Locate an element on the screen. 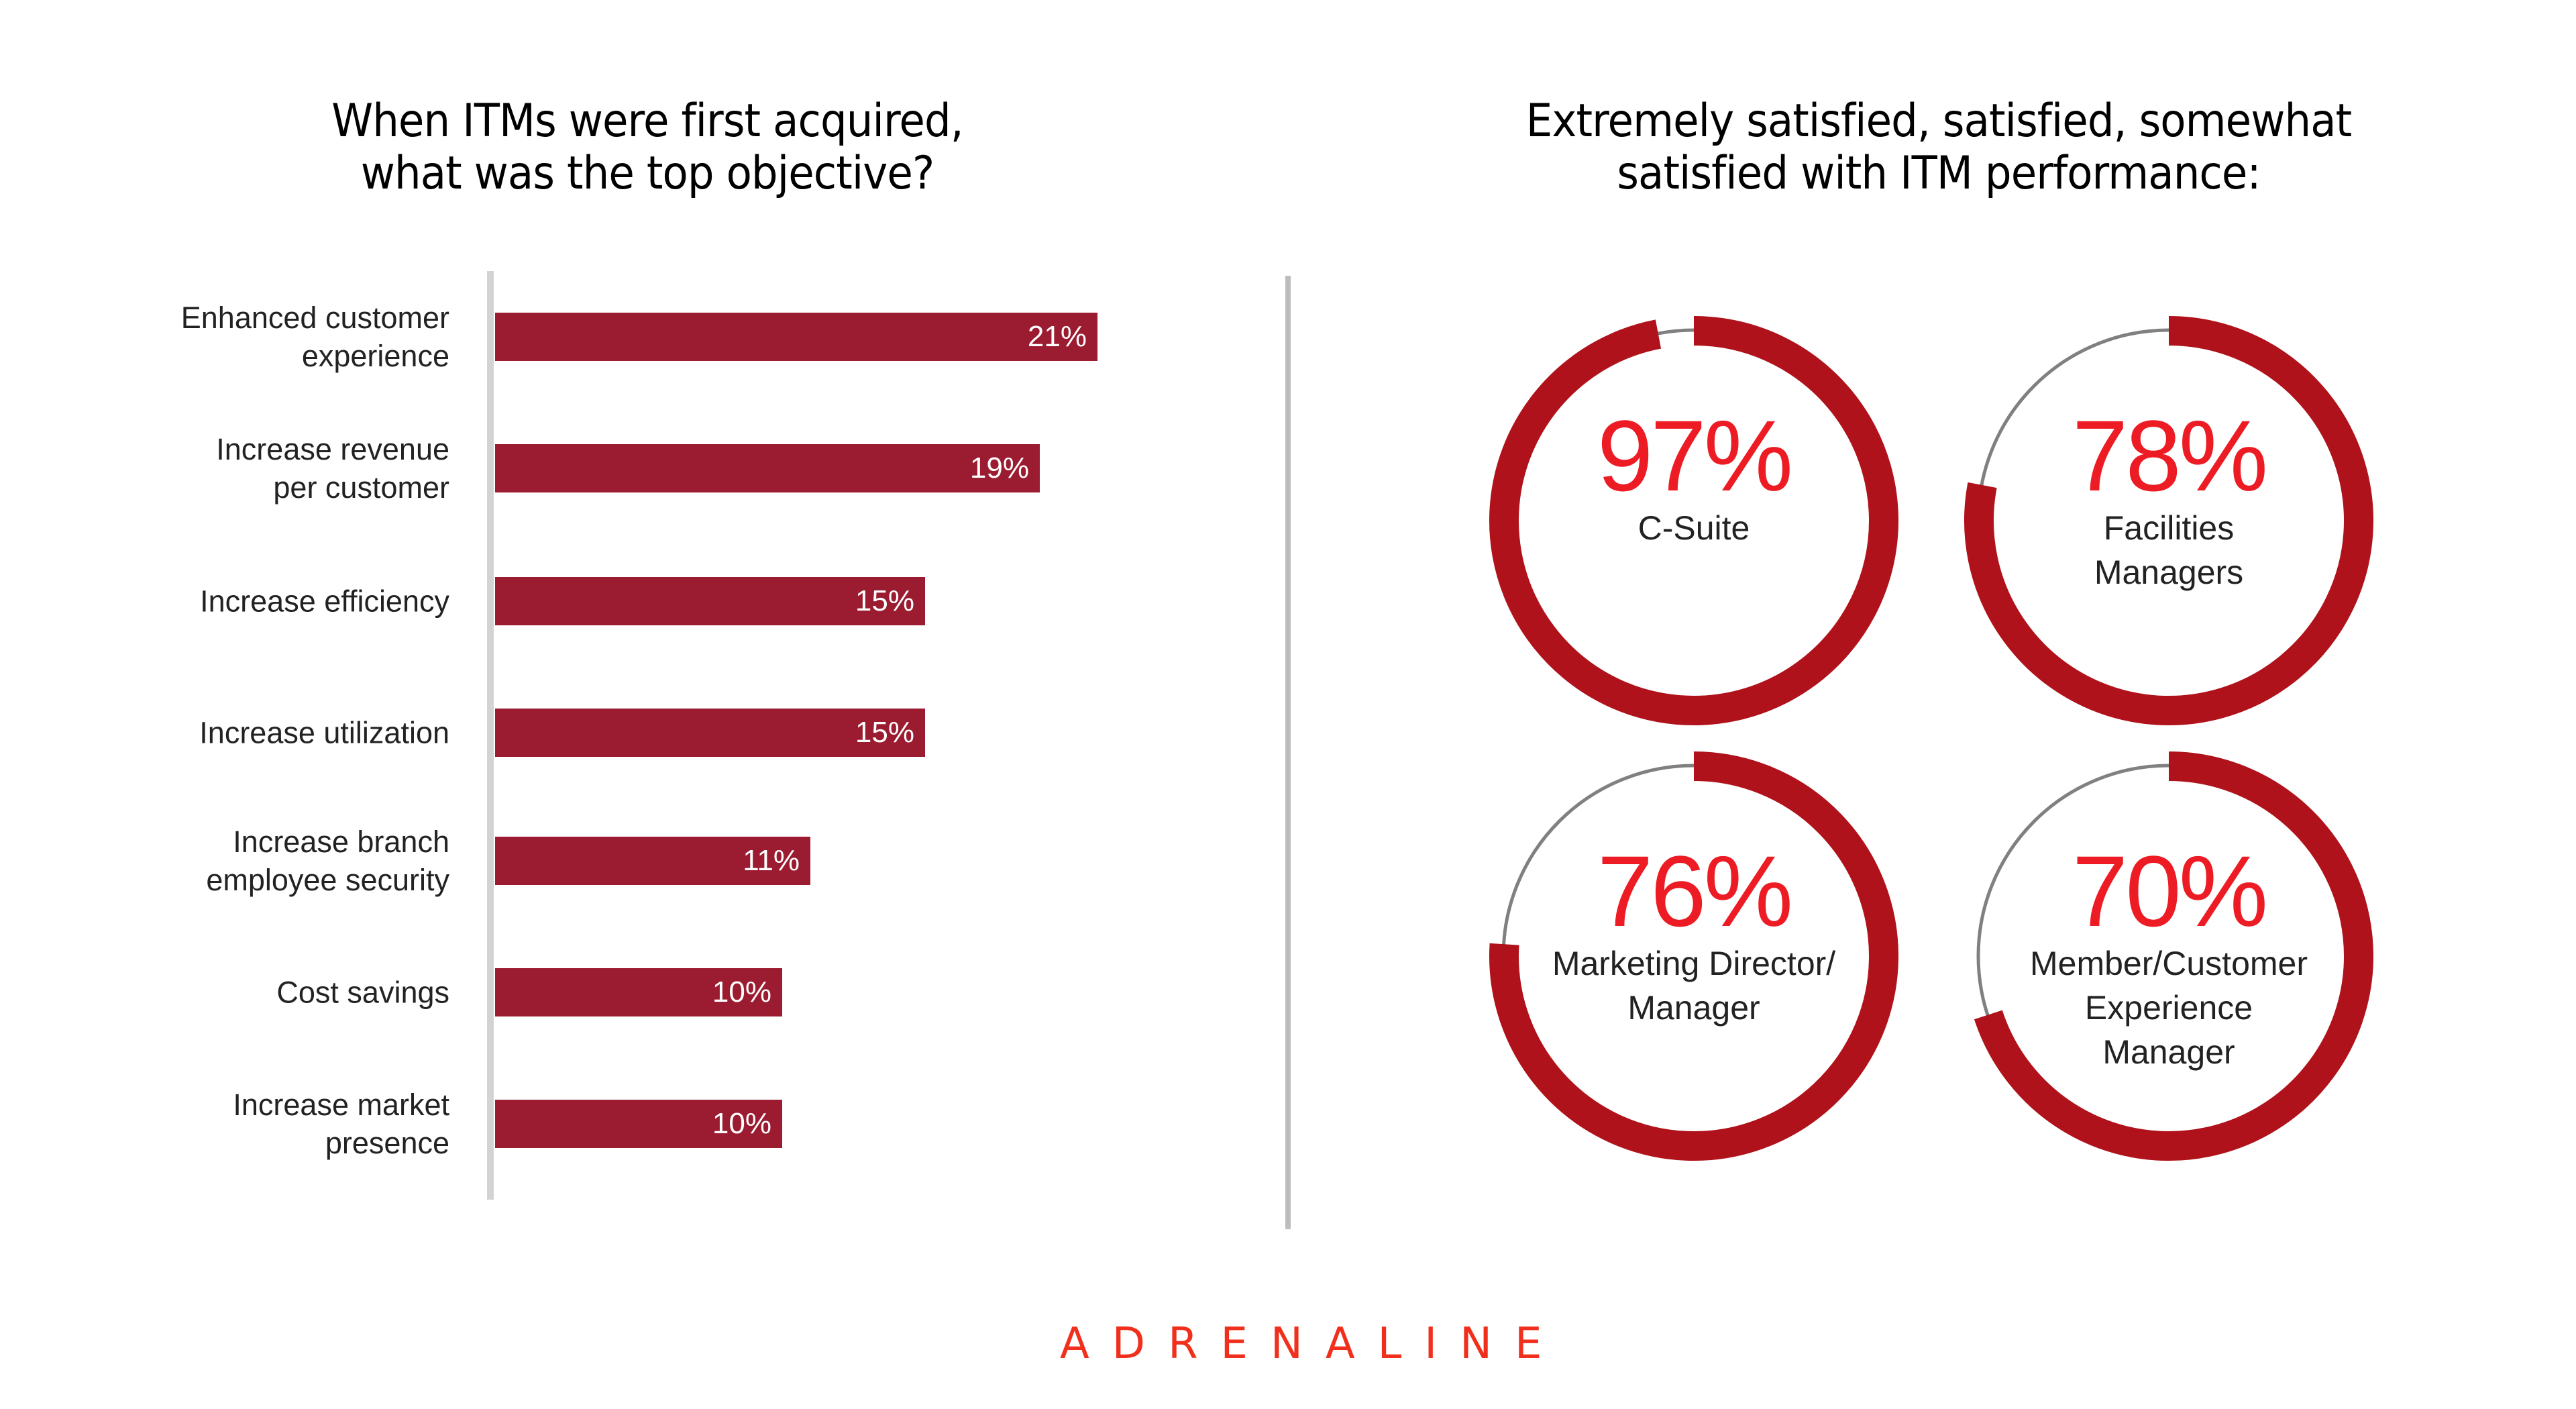 The height and width of the screenshot is (1409, 2576). bar-label-line: Increase revenue is located at coordinates (332, 449).